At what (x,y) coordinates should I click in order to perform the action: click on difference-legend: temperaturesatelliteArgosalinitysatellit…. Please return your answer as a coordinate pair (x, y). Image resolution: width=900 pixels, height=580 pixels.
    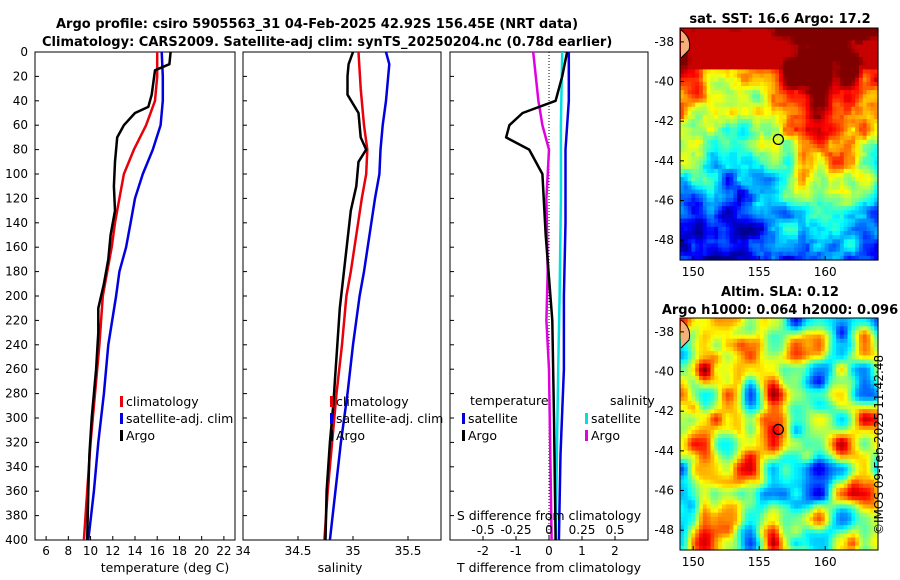
    Looking at the image, I should click on (558, 418).